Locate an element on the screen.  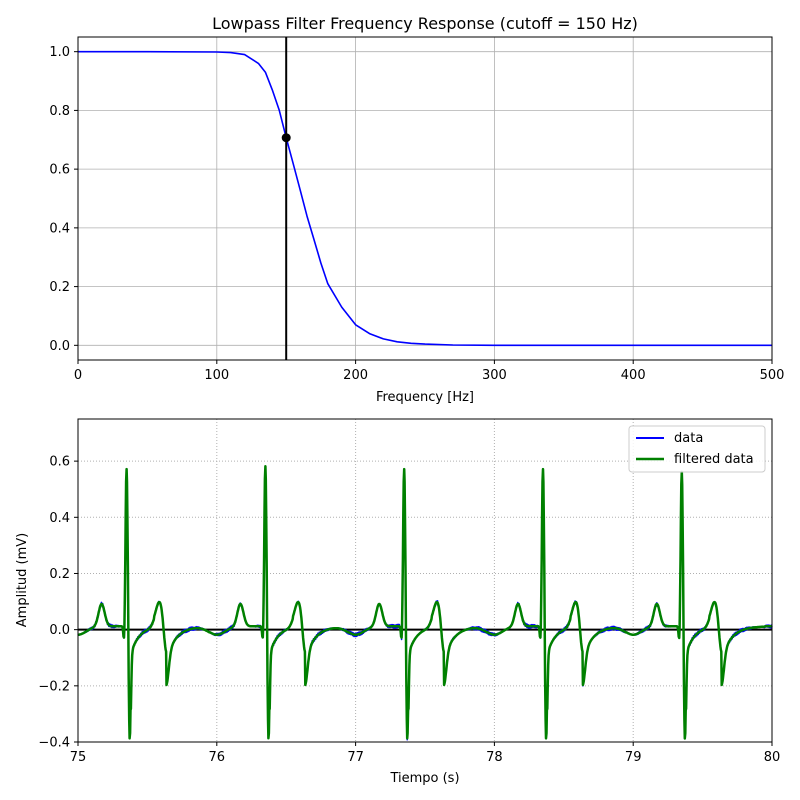
cutoff-point is located at coordinates (286, 138).